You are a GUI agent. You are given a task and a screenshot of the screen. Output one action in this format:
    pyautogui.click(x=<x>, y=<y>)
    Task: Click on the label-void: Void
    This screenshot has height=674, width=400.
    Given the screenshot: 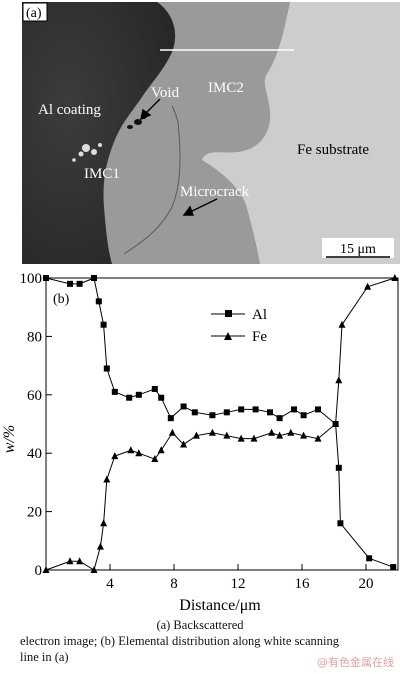 What is the action you would take?
    pyautogui.click(x=165, y=93)
    